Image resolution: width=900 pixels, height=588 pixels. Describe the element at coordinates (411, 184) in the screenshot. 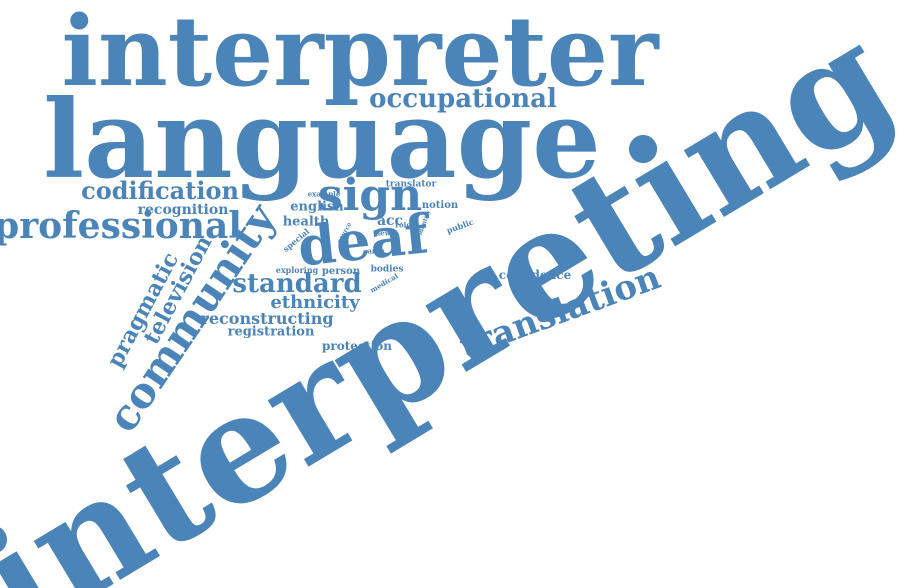

I see `word-translator: translator` at that location.